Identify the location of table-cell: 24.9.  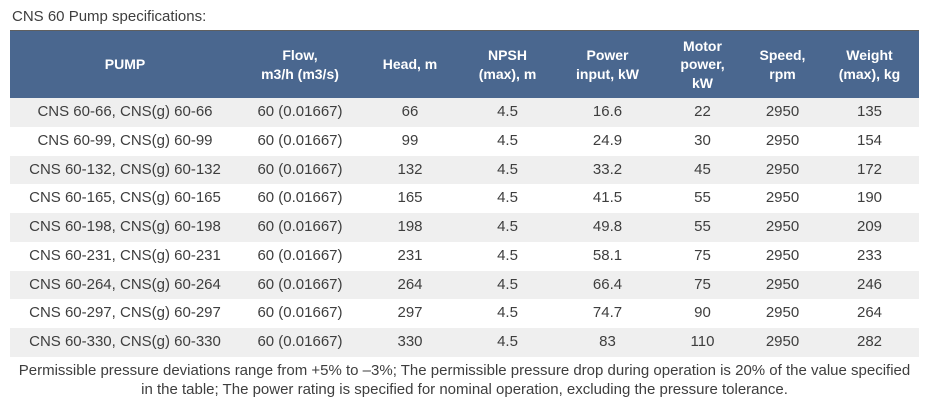
(607, 140).